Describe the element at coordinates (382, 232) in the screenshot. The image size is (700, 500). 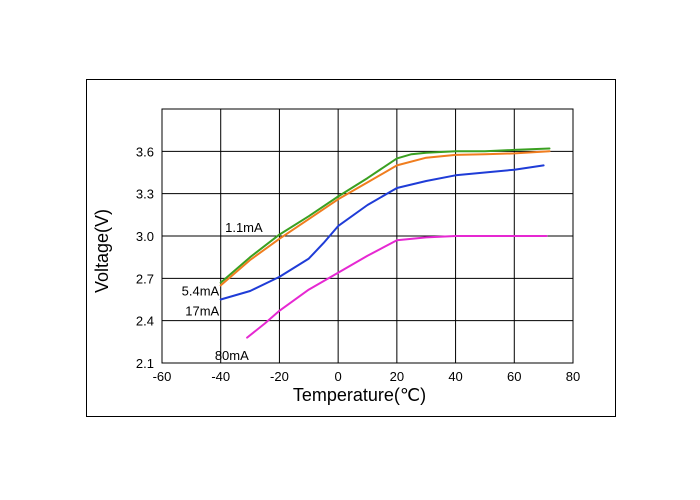
I see `series-line-17ma` at that location.